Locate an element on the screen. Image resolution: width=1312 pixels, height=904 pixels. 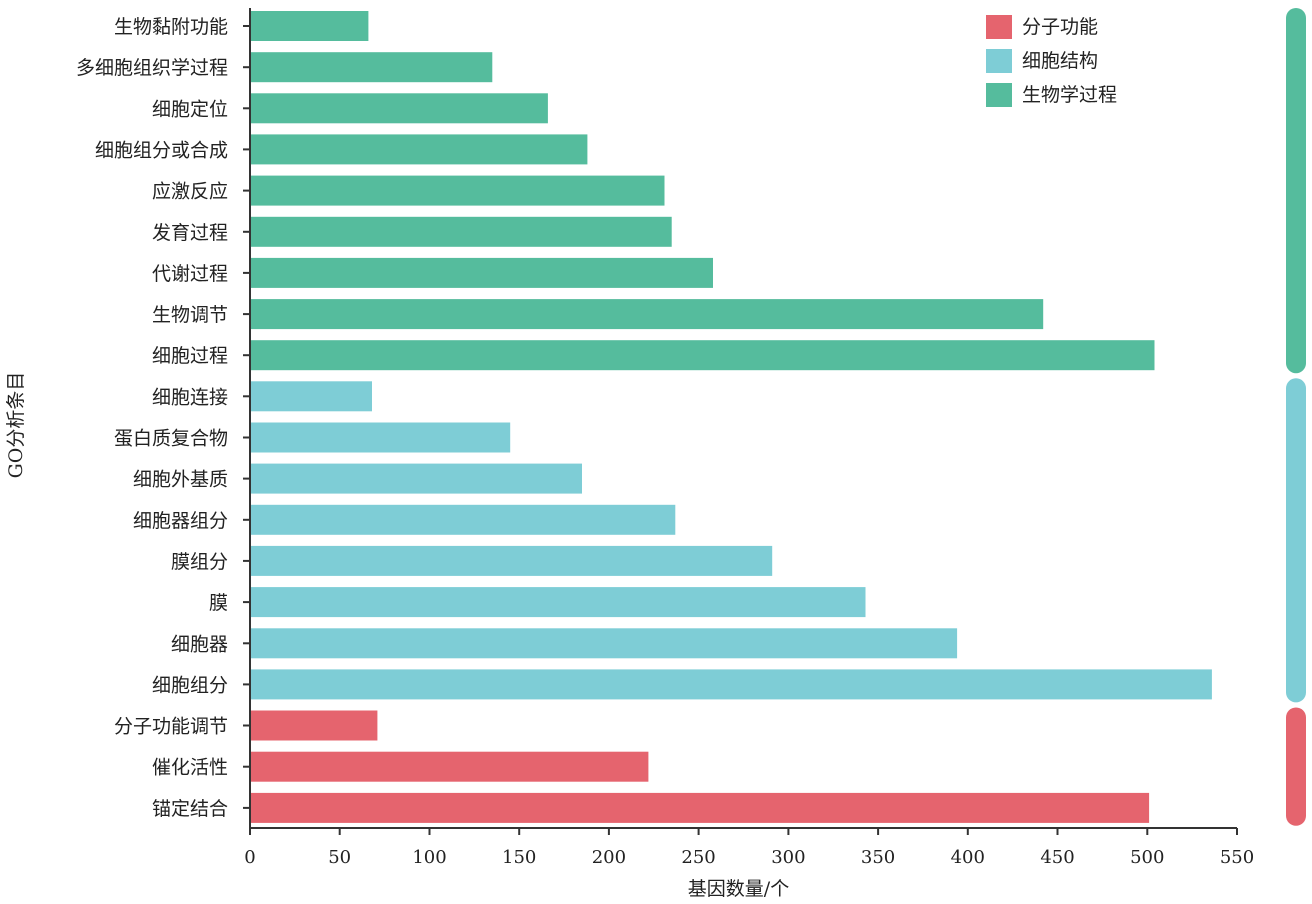
category-label-11: 蛋白质复合物 is located at coordinates (171, 439).